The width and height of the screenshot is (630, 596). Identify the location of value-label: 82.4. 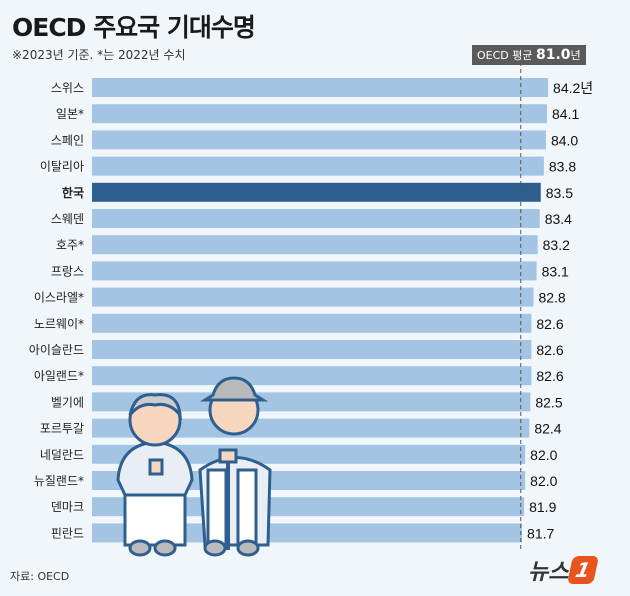
(547, 429).